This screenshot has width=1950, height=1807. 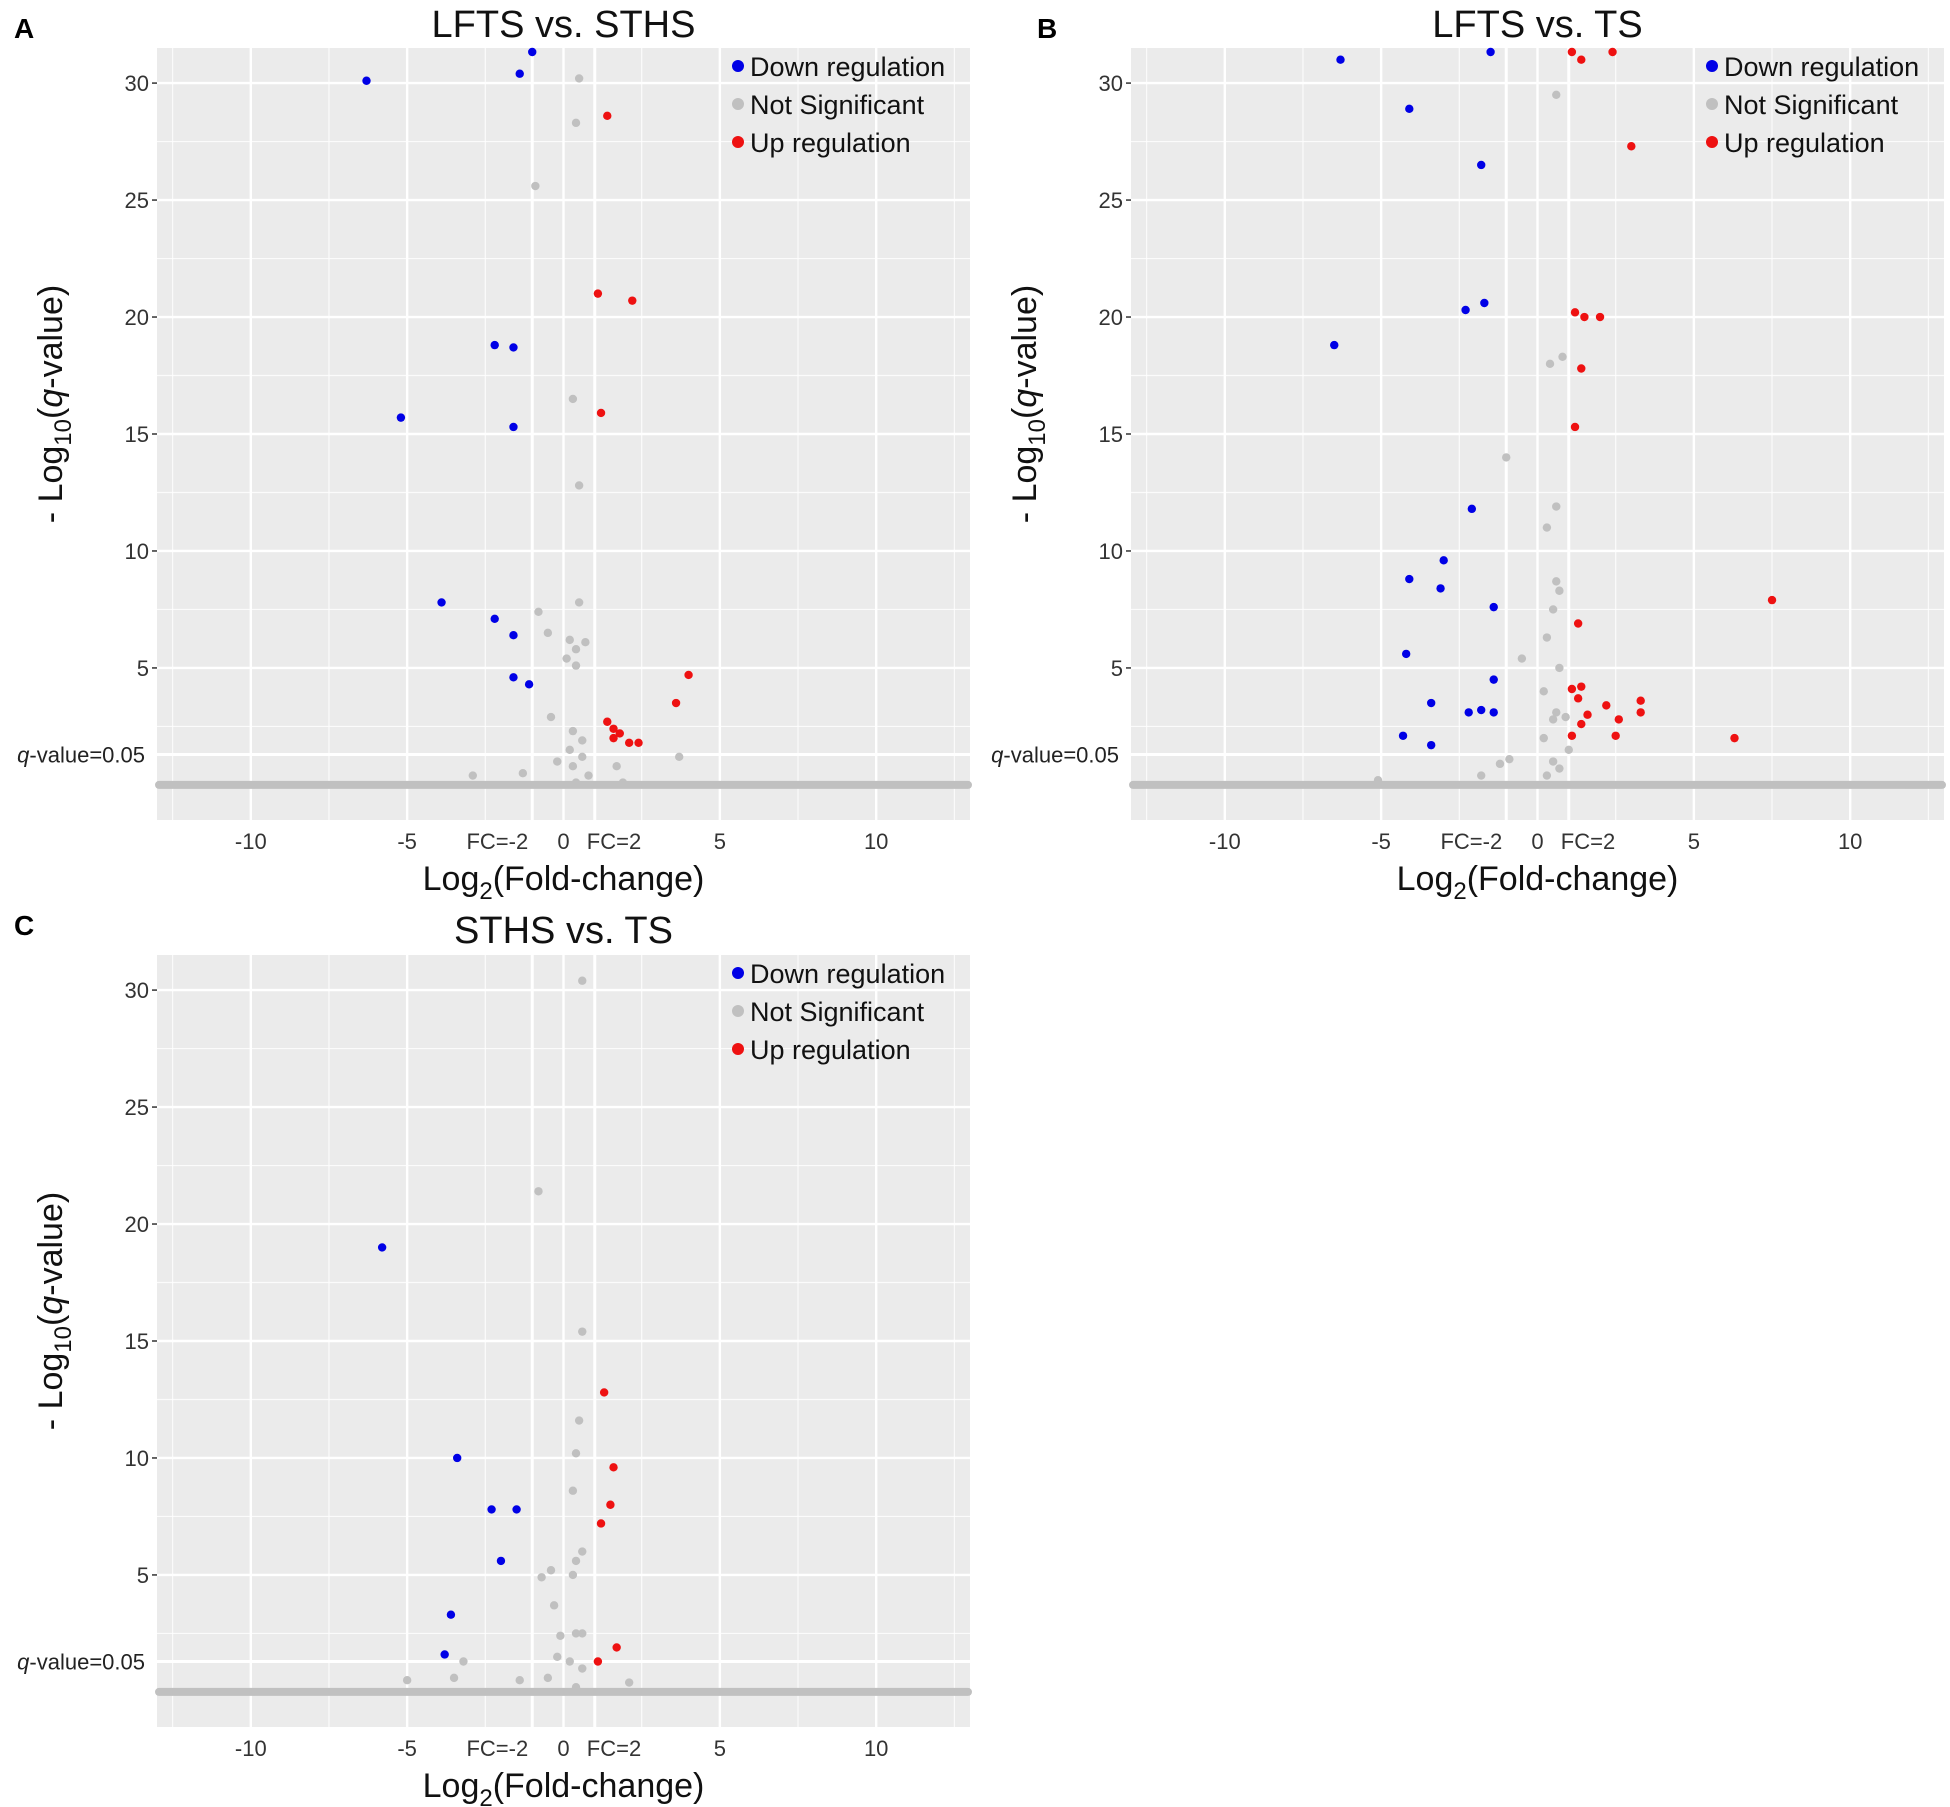 What do you see at coordinates (1117, 668) in the screenshot?
I see `y-tick-label: 5` at bounding box center [1117, 668].